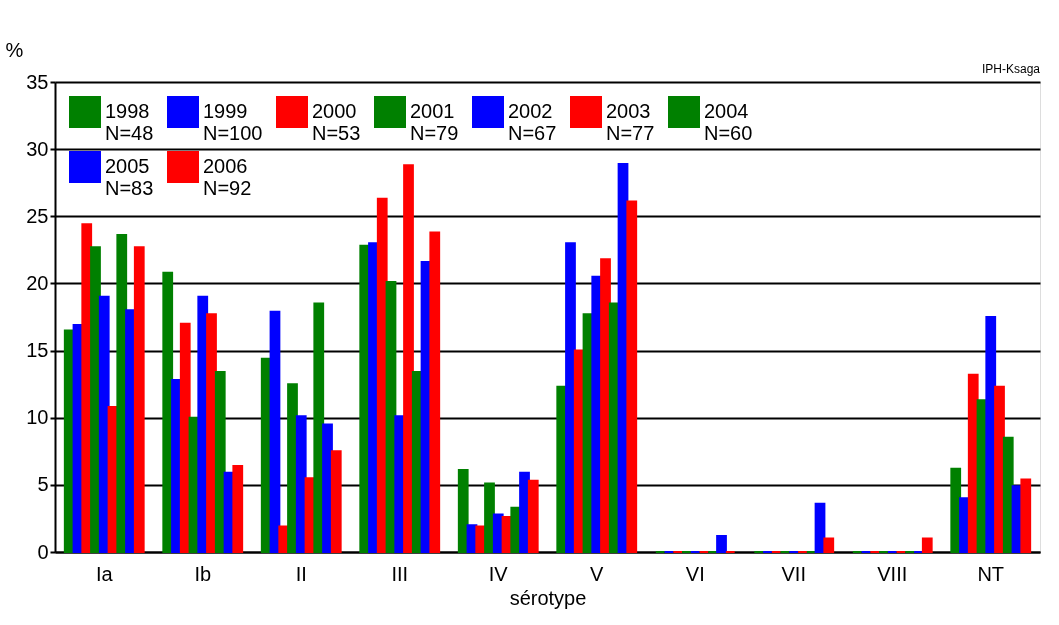 Image resolution: width=1059 pixels, height=625 pixels. Describe the element at coordinates (301, 573) in the screenshot. I see `x-tick-label: II` at that location.